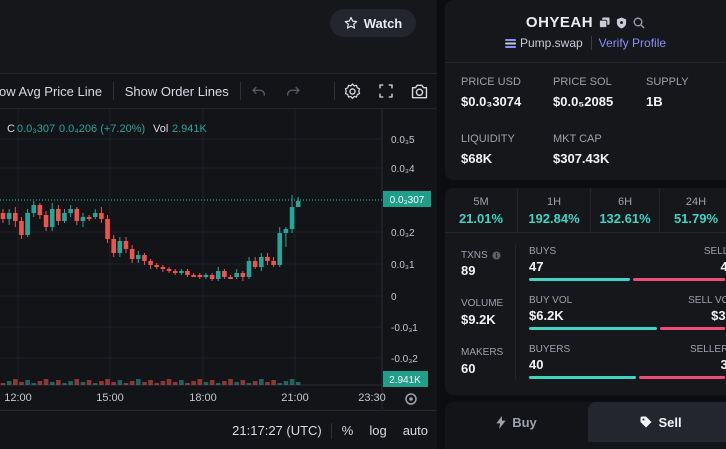 Image resolution: width=726 pixels, height=449 pixels. What do you see at coordinates (347, 430) in the screenshot?
I see `percent-toggle: %` at bounding box center [347, 430].